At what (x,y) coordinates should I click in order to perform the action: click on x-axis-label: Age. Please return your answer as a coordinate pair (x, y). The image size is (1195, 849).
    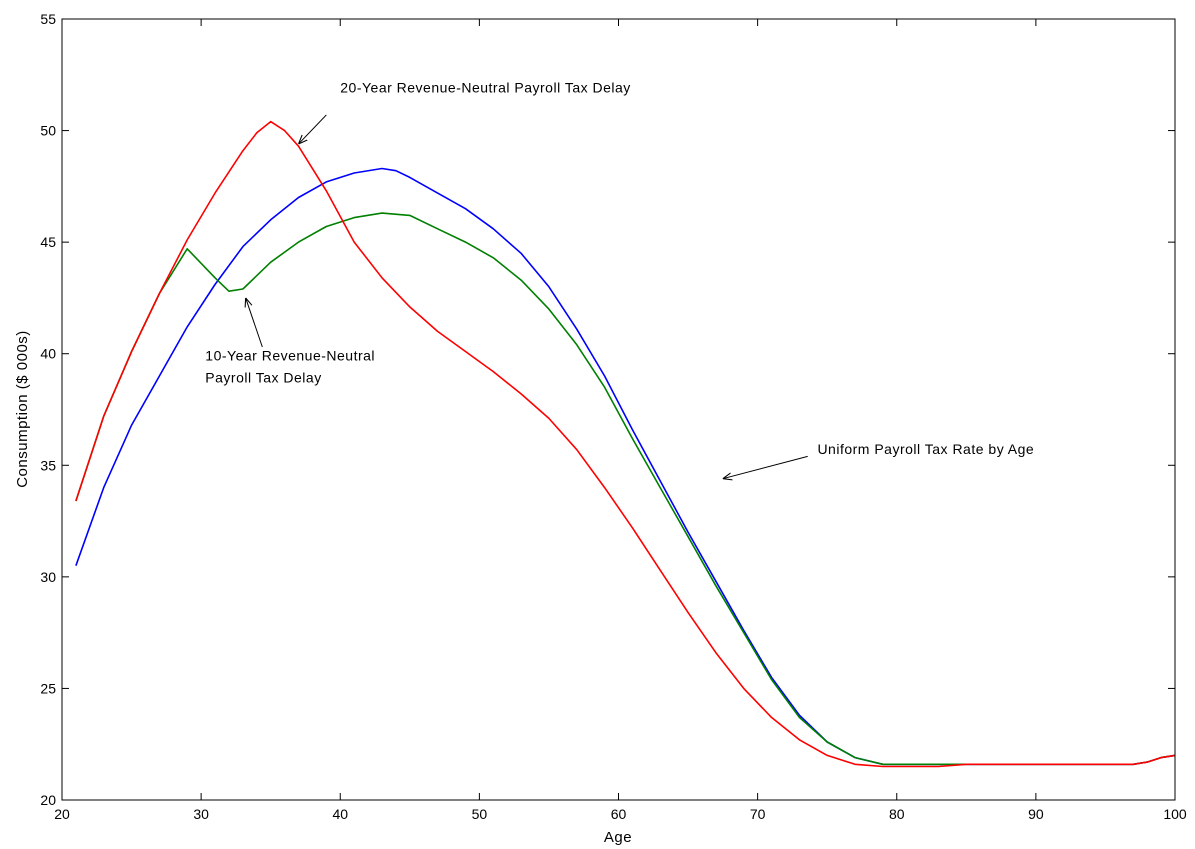
    Looking at the image, I should click on (618, 837).